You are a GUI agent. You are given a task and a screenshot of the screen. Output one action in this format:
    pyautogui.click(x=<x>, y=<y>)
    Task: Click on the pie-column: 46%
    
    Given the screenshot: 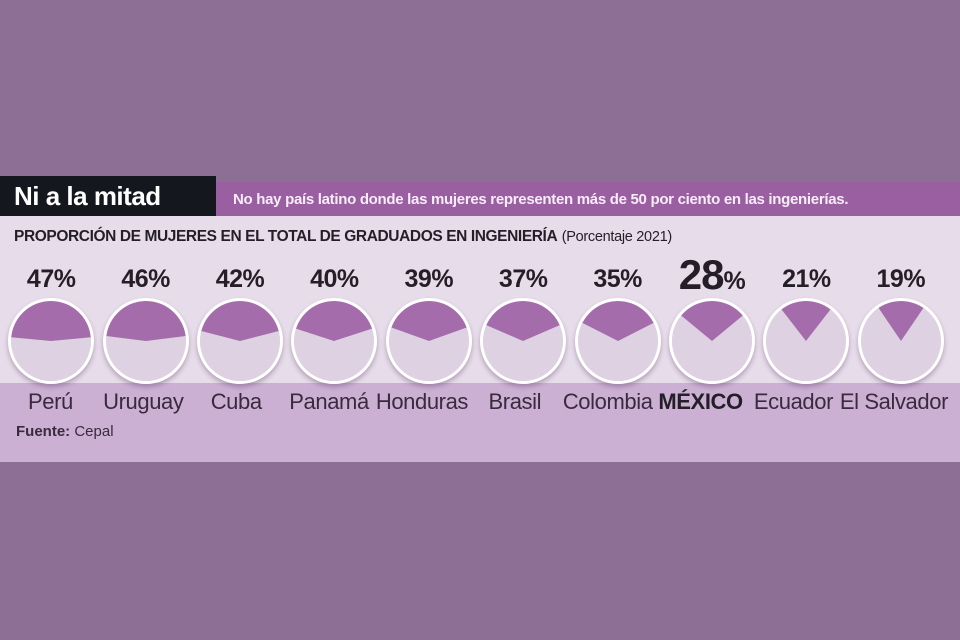 What is the action you would take?
    pyautogui.click(x=145, y=315)
    